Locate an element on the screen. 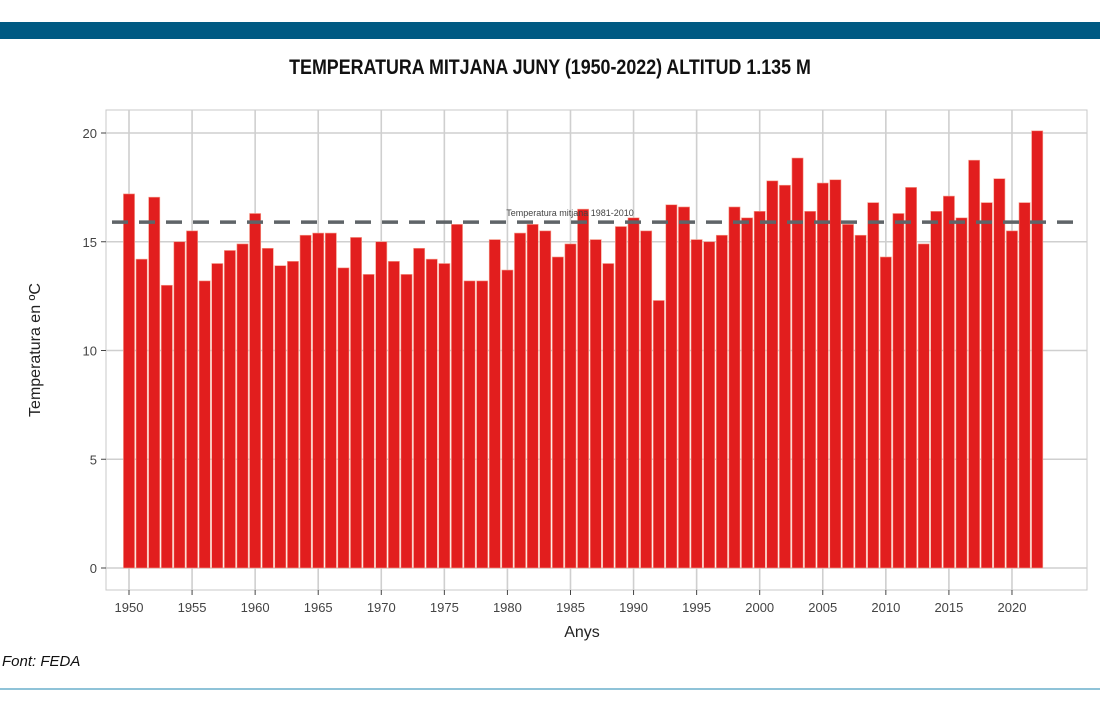 This screenshot has width=1100, height=710. bar-1977 is located at coordinates (469, 424).